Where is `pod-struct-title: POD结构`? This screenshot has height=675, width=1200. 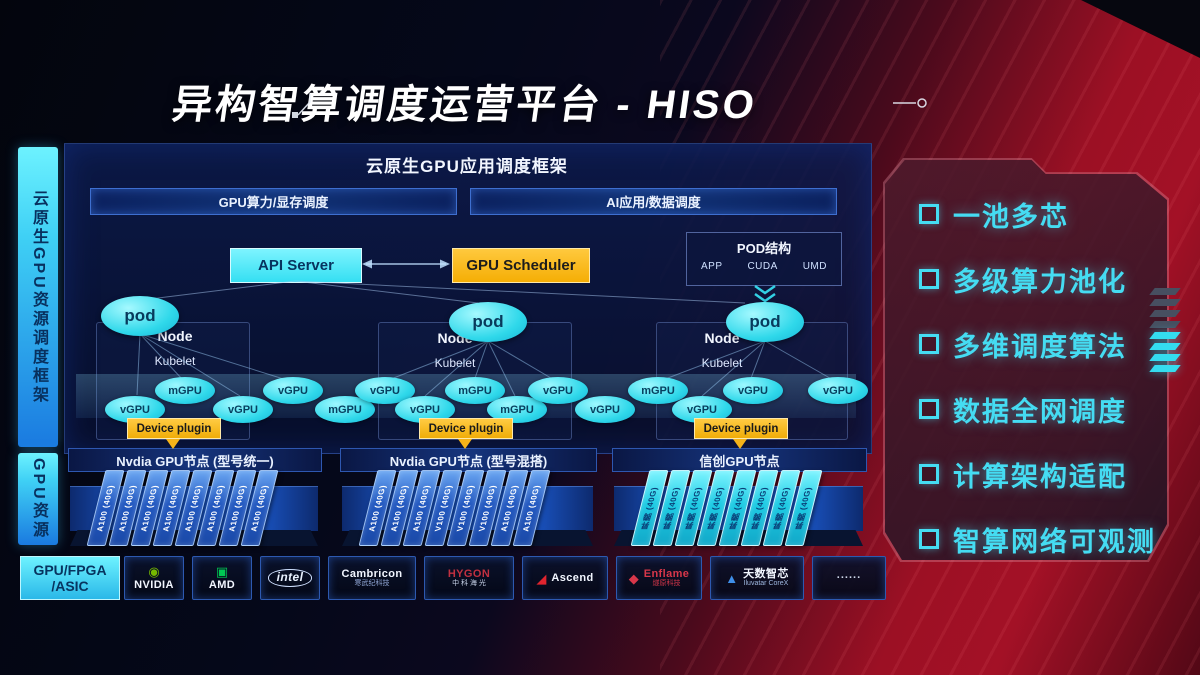 pod-struct-title: POD结构 is located at coordinates (764, 248).